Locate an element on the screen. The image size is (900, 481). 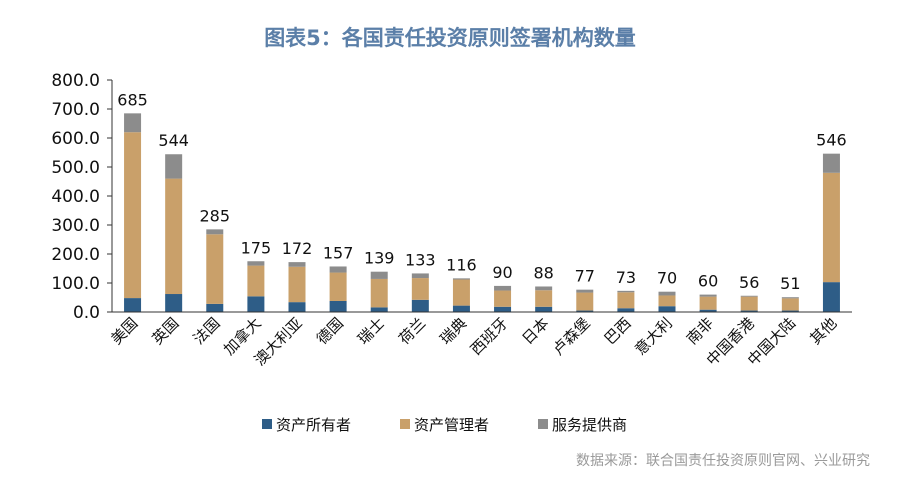
legend-label: 资产管理者 is located at coordinates (451, 425).